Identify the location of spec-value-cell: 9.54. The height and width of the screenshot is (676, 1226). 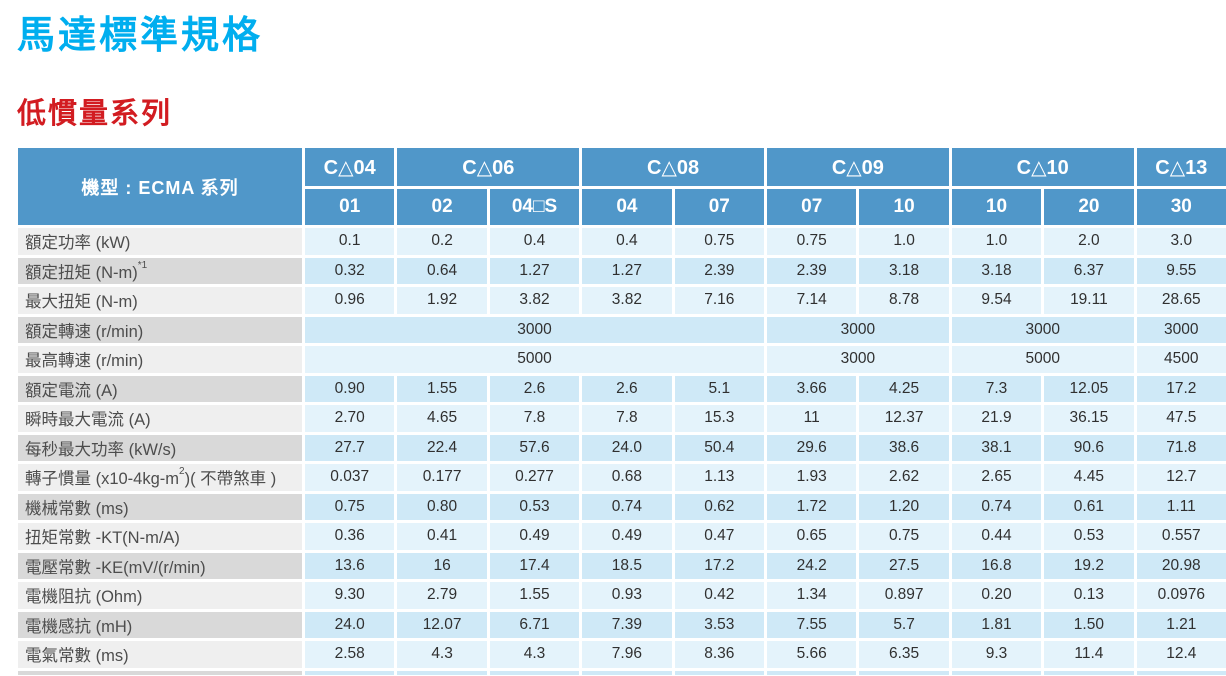
(996, 300).